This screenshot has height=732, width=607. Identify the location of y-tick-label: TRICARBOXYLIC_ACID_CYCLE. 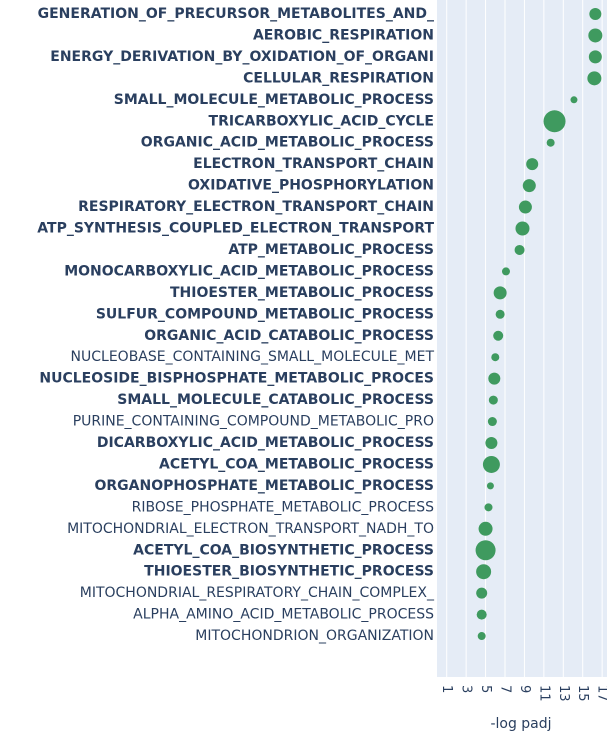
(321, 121).